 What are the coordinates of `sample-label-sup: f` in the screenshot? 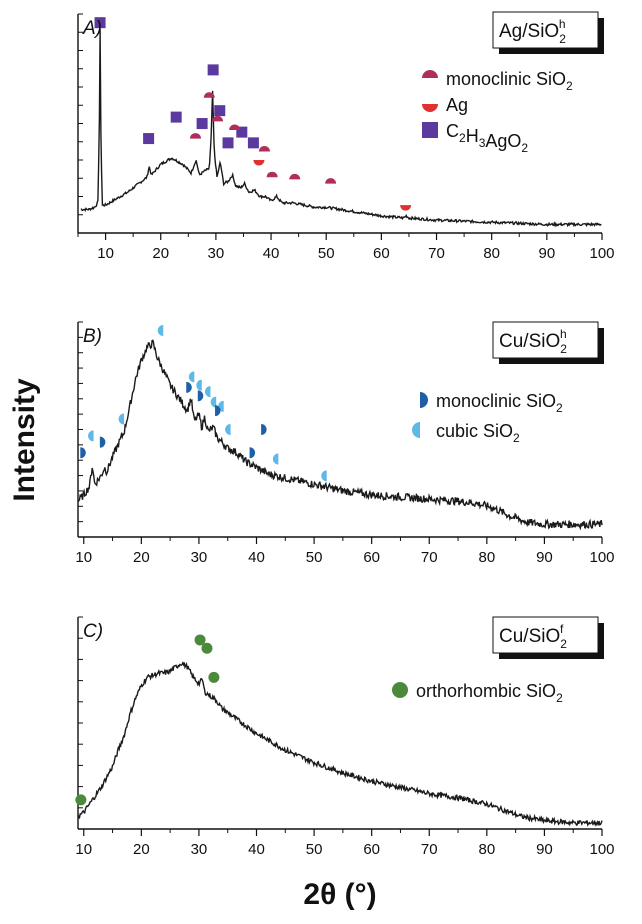 It's located at (562, 629).